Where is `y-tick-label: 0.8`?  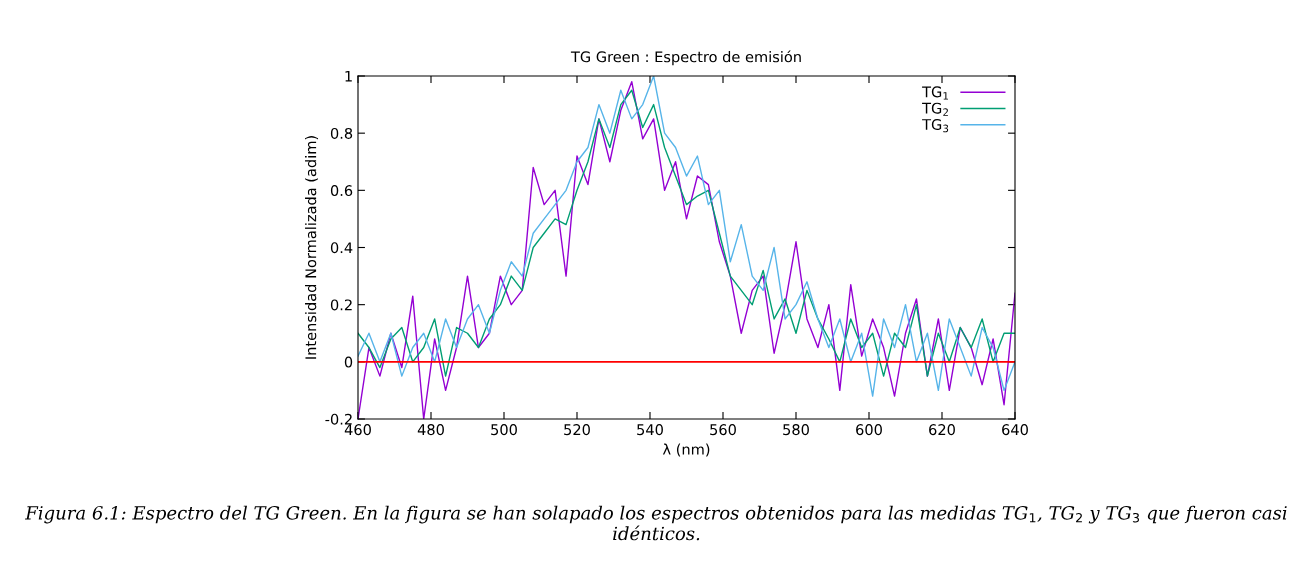
y-tick-label: 0.8 is located at coordinates (341, 133).